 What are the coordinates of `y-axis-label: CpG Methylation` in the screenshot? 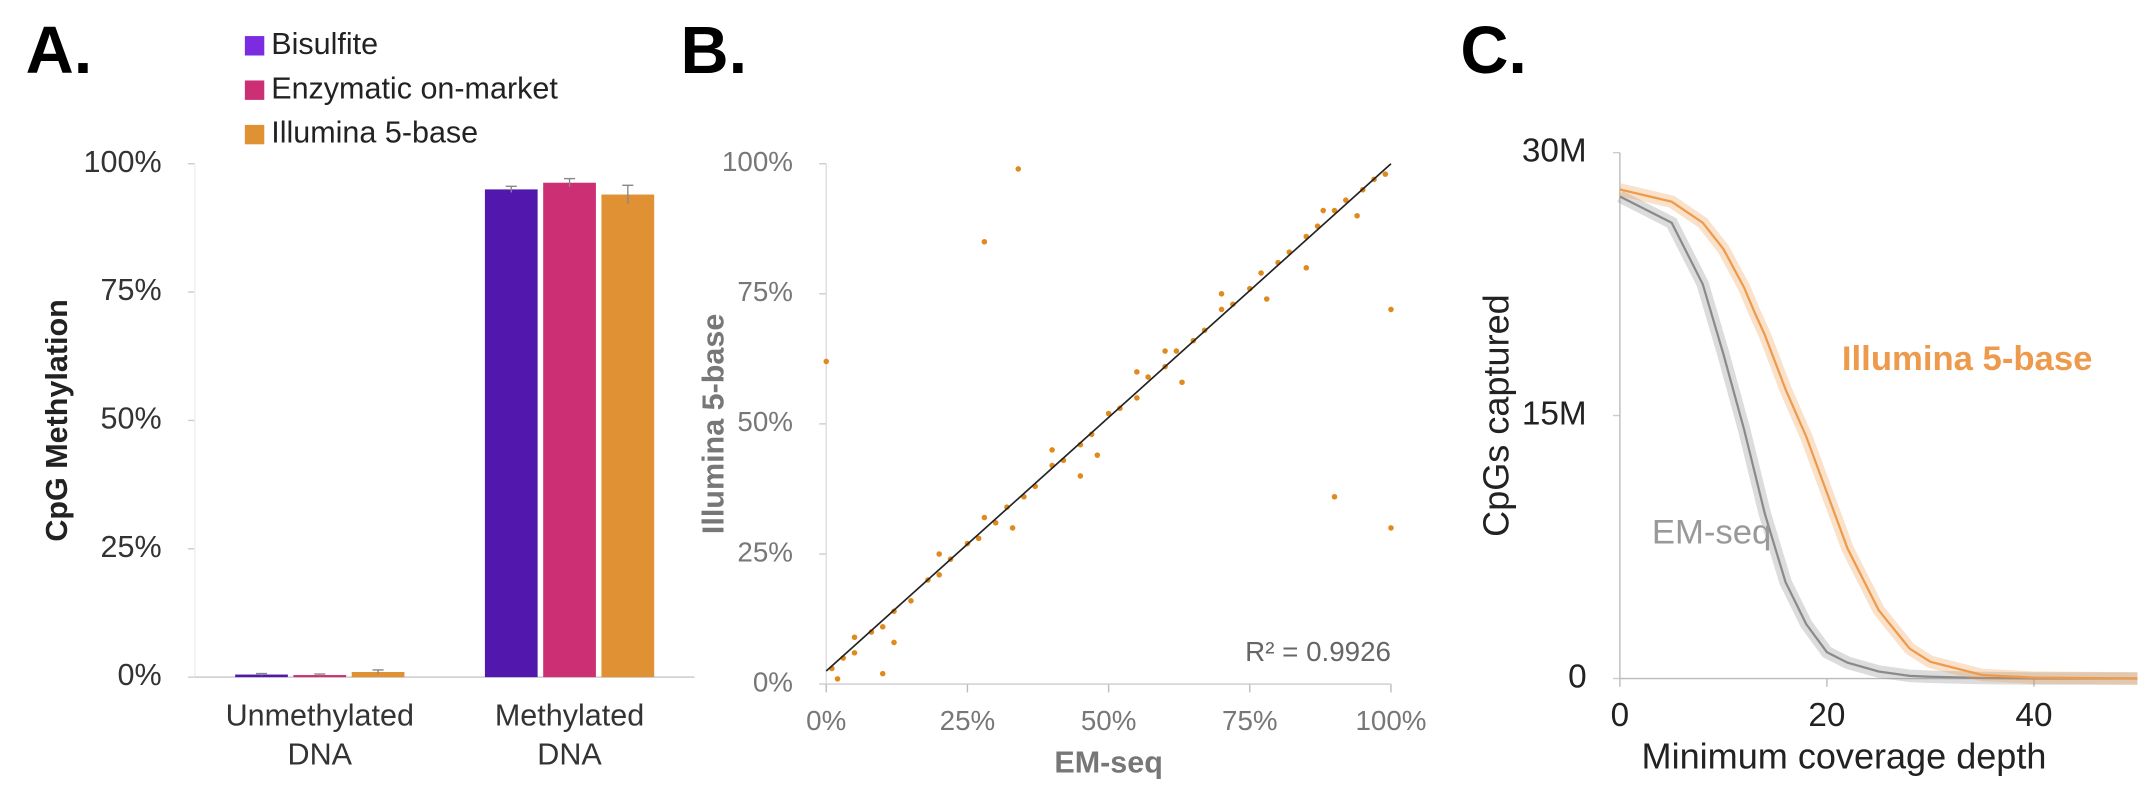 It's located at (57, 420).